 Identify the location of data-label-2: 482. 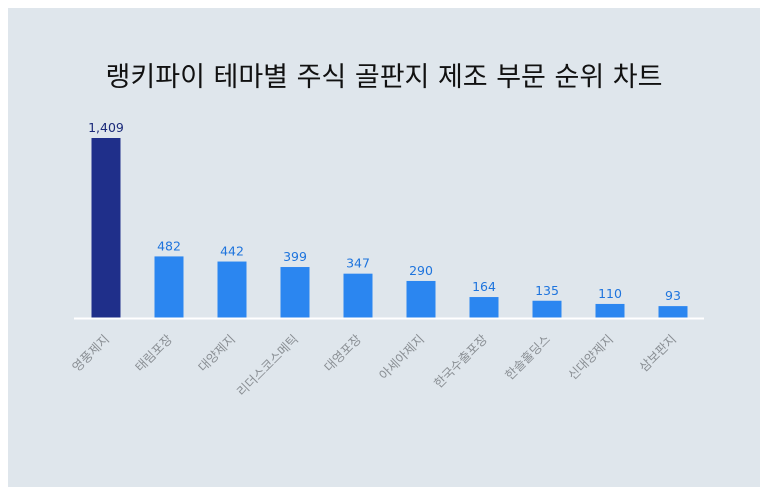
(169, 245).